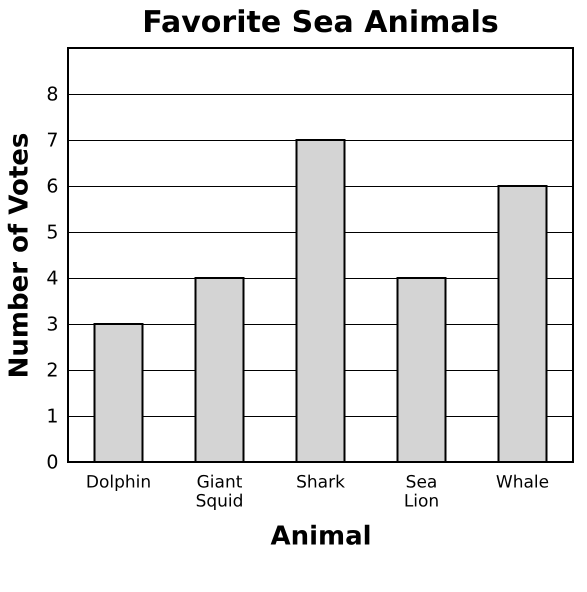 The width and height of the screenshot is (587, 592). I want to click on y-tick-label: 2, so click(52, 371).